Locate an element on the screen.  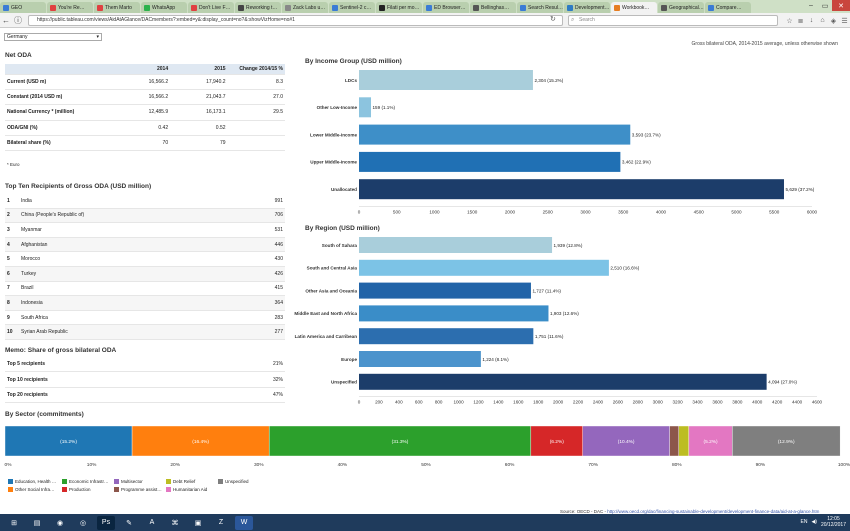
table-header is located at coordinates (59, 69).